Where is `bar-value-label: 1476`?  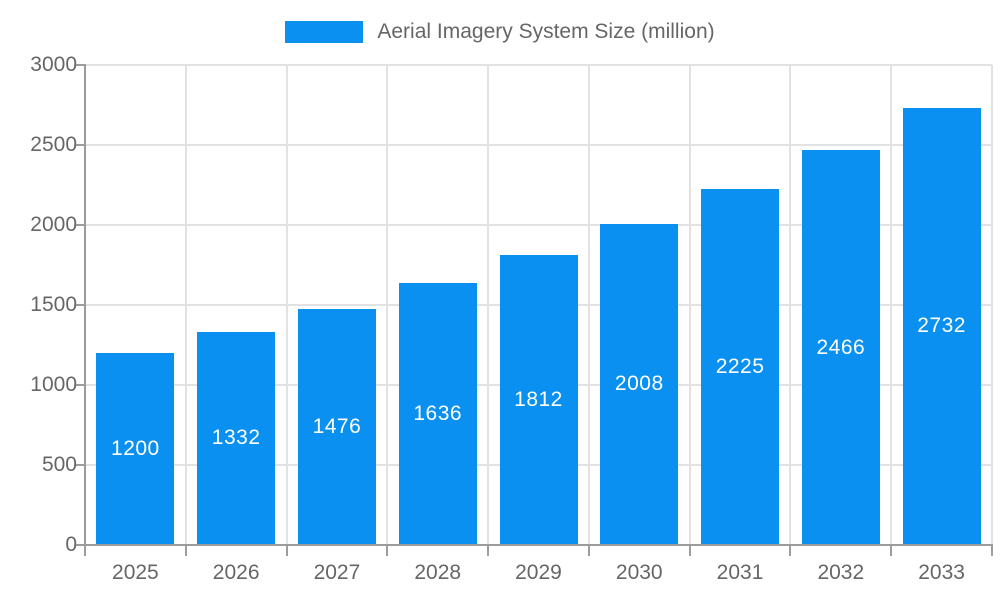
bar-value-label: 1476 is located at coordinates (337, 426).